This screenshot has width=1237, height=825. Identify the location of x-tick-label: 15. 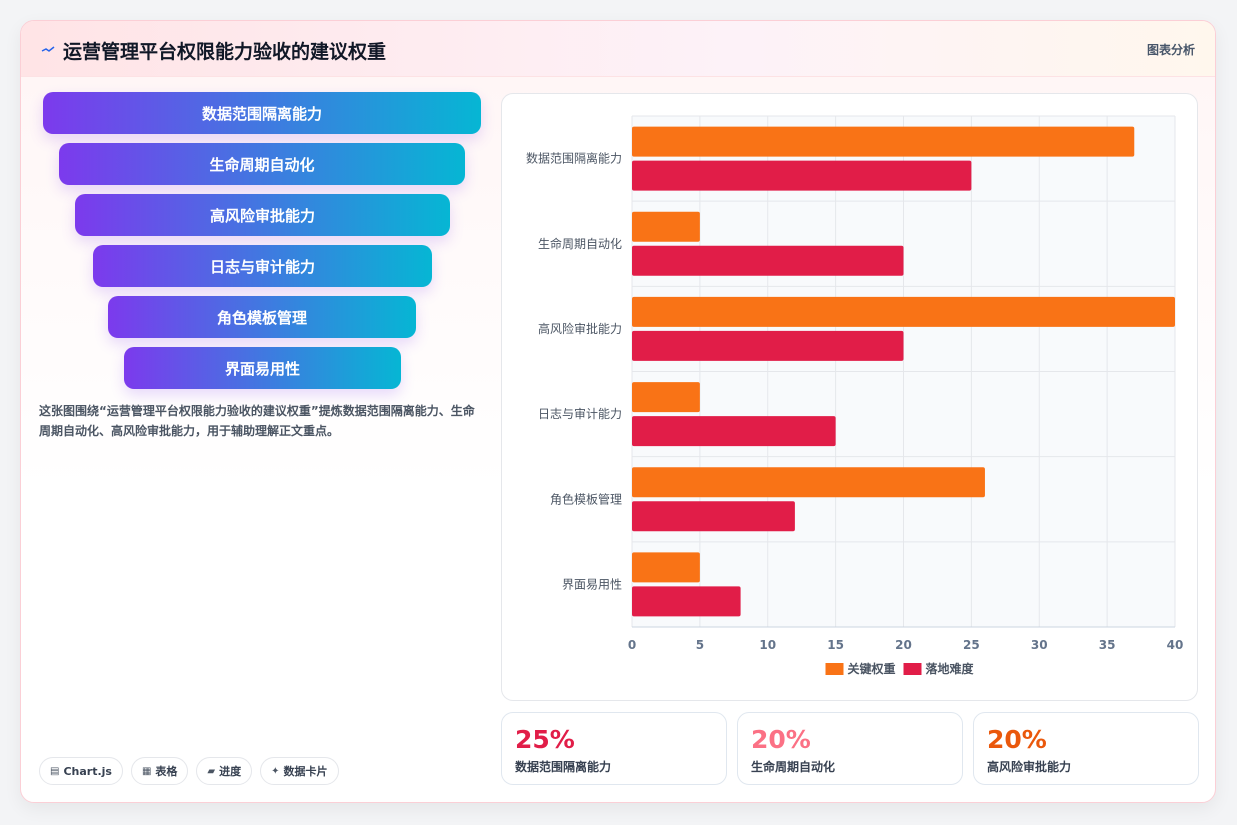
(835, 645).